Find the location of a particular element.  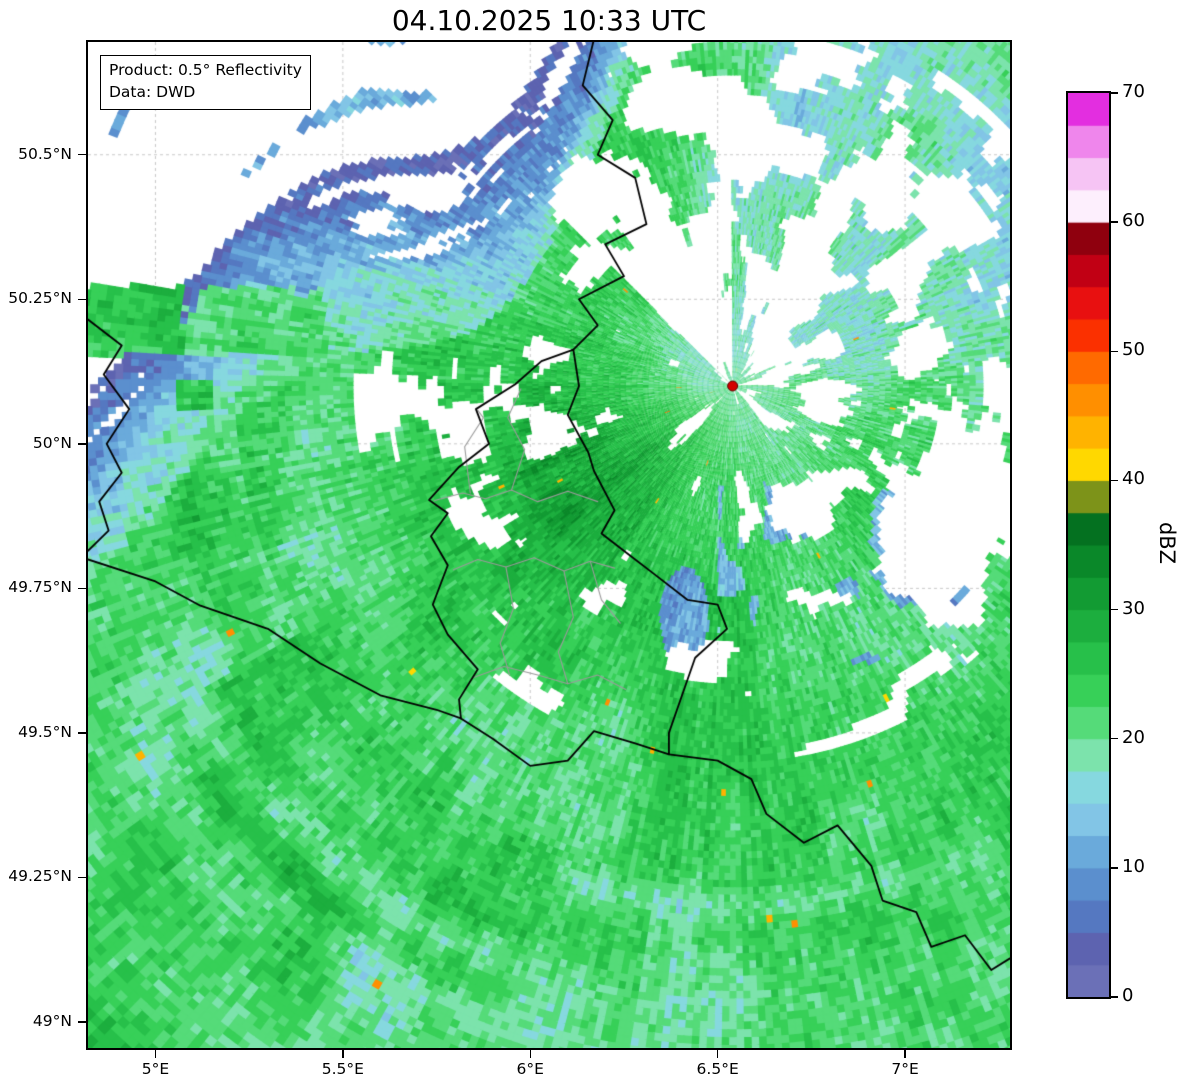

colorbar-tick-label: 60 is located at coordinates (1133, 221).